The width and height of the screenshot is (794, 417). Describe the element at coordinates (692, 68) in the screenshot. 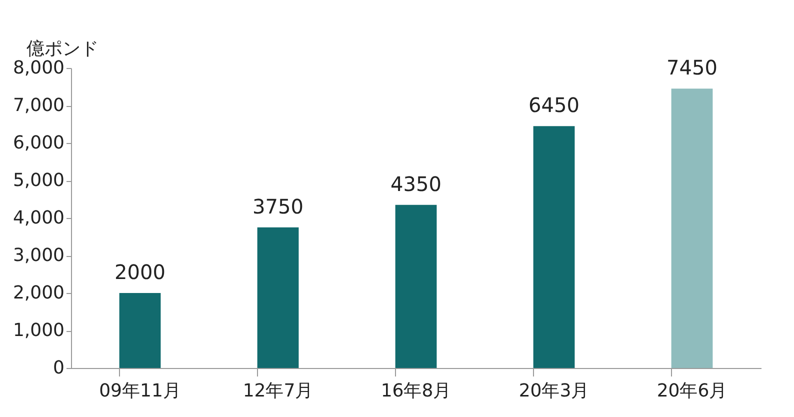

I see `data-label: 7450` at that location.